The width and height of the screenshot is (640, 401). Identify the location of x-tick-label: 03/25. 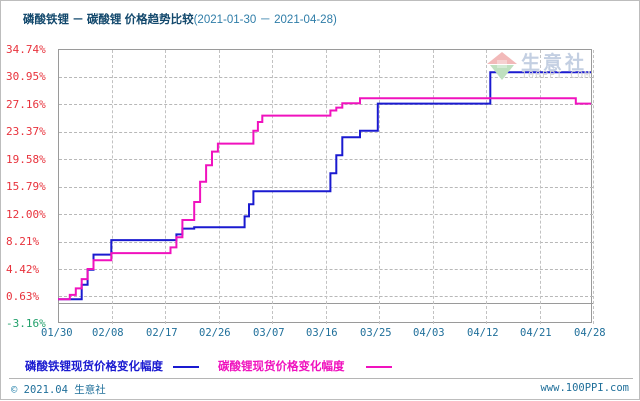
(376, 333).